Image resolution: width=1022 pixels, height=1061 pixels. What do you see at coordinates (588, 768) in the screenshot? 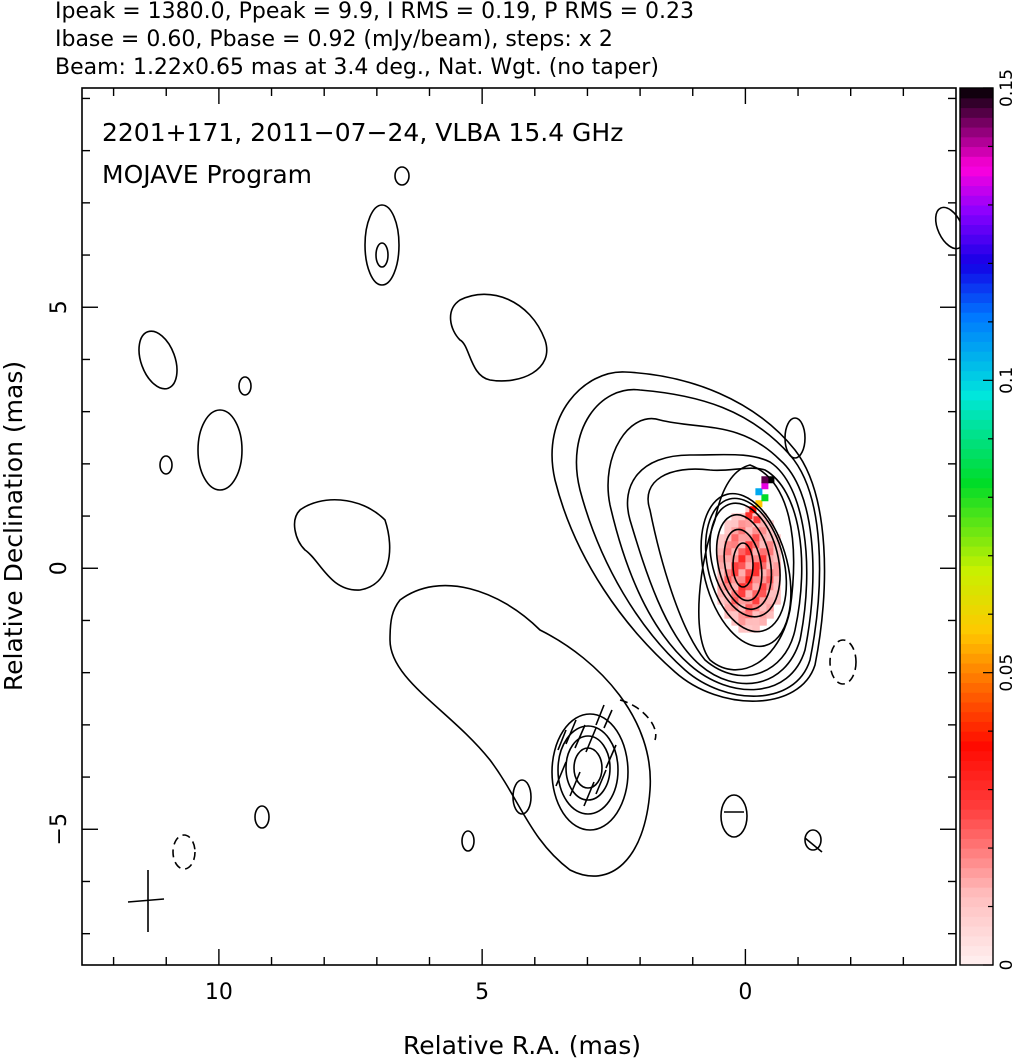
I see `knot-contour` at bounding box center [588, 768].